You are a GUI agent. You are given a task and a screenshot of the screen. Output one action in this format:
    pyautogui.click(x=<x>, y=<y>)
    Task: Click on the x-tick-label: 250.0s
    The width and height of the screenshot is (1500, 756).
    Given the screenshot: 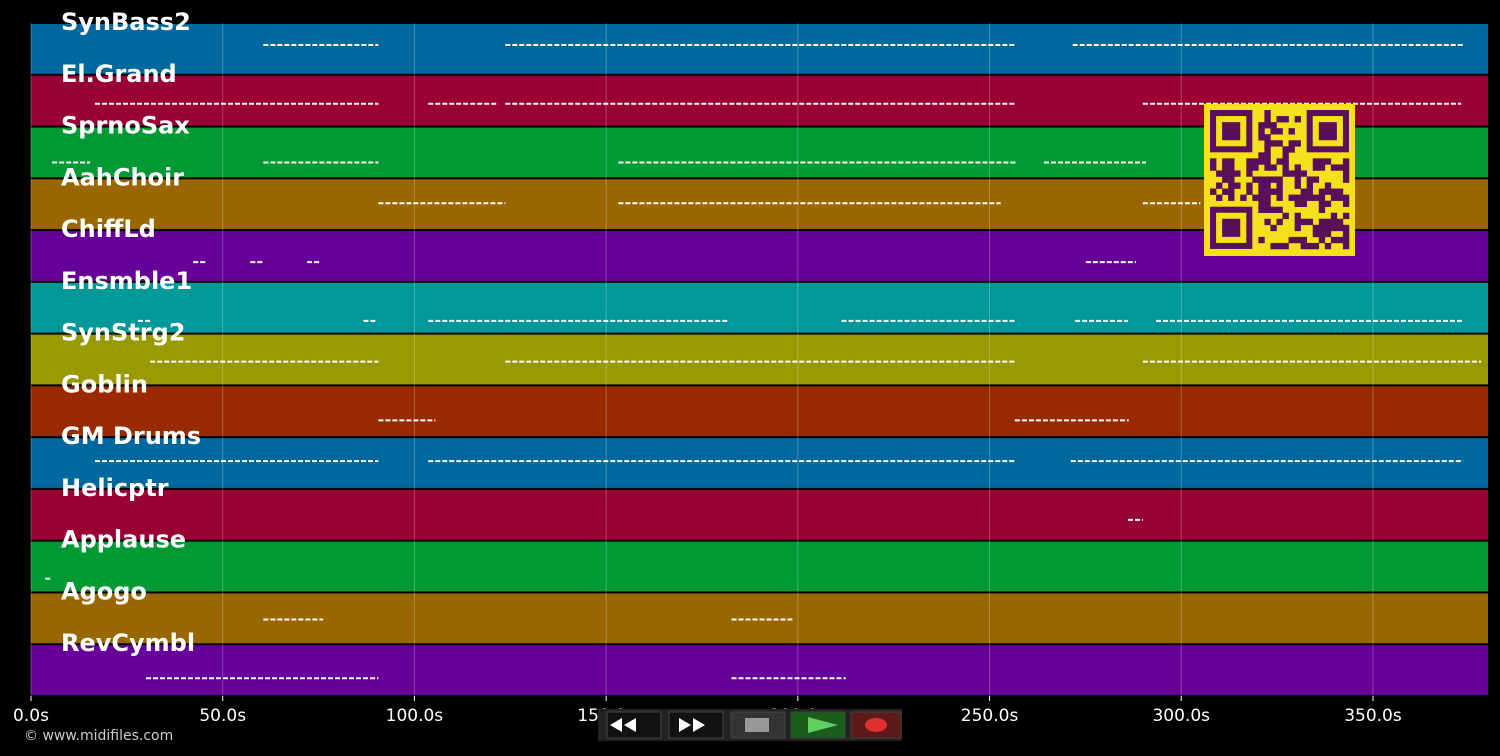 What is the action you would take?
    pyautogui.click(x=990, y=716)
    